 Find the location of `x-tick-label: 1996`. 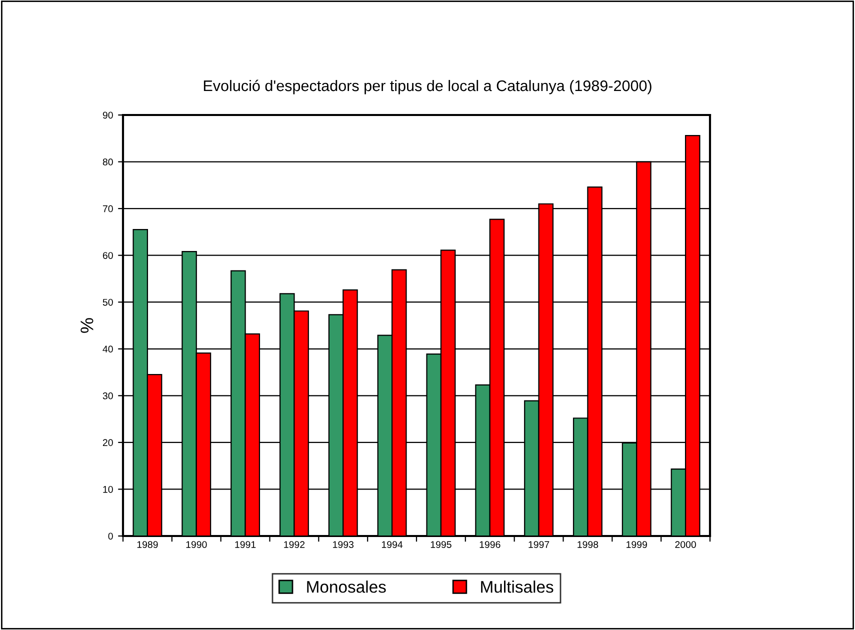

x-tick-label: 1996 is located at coordinates (490, 544).